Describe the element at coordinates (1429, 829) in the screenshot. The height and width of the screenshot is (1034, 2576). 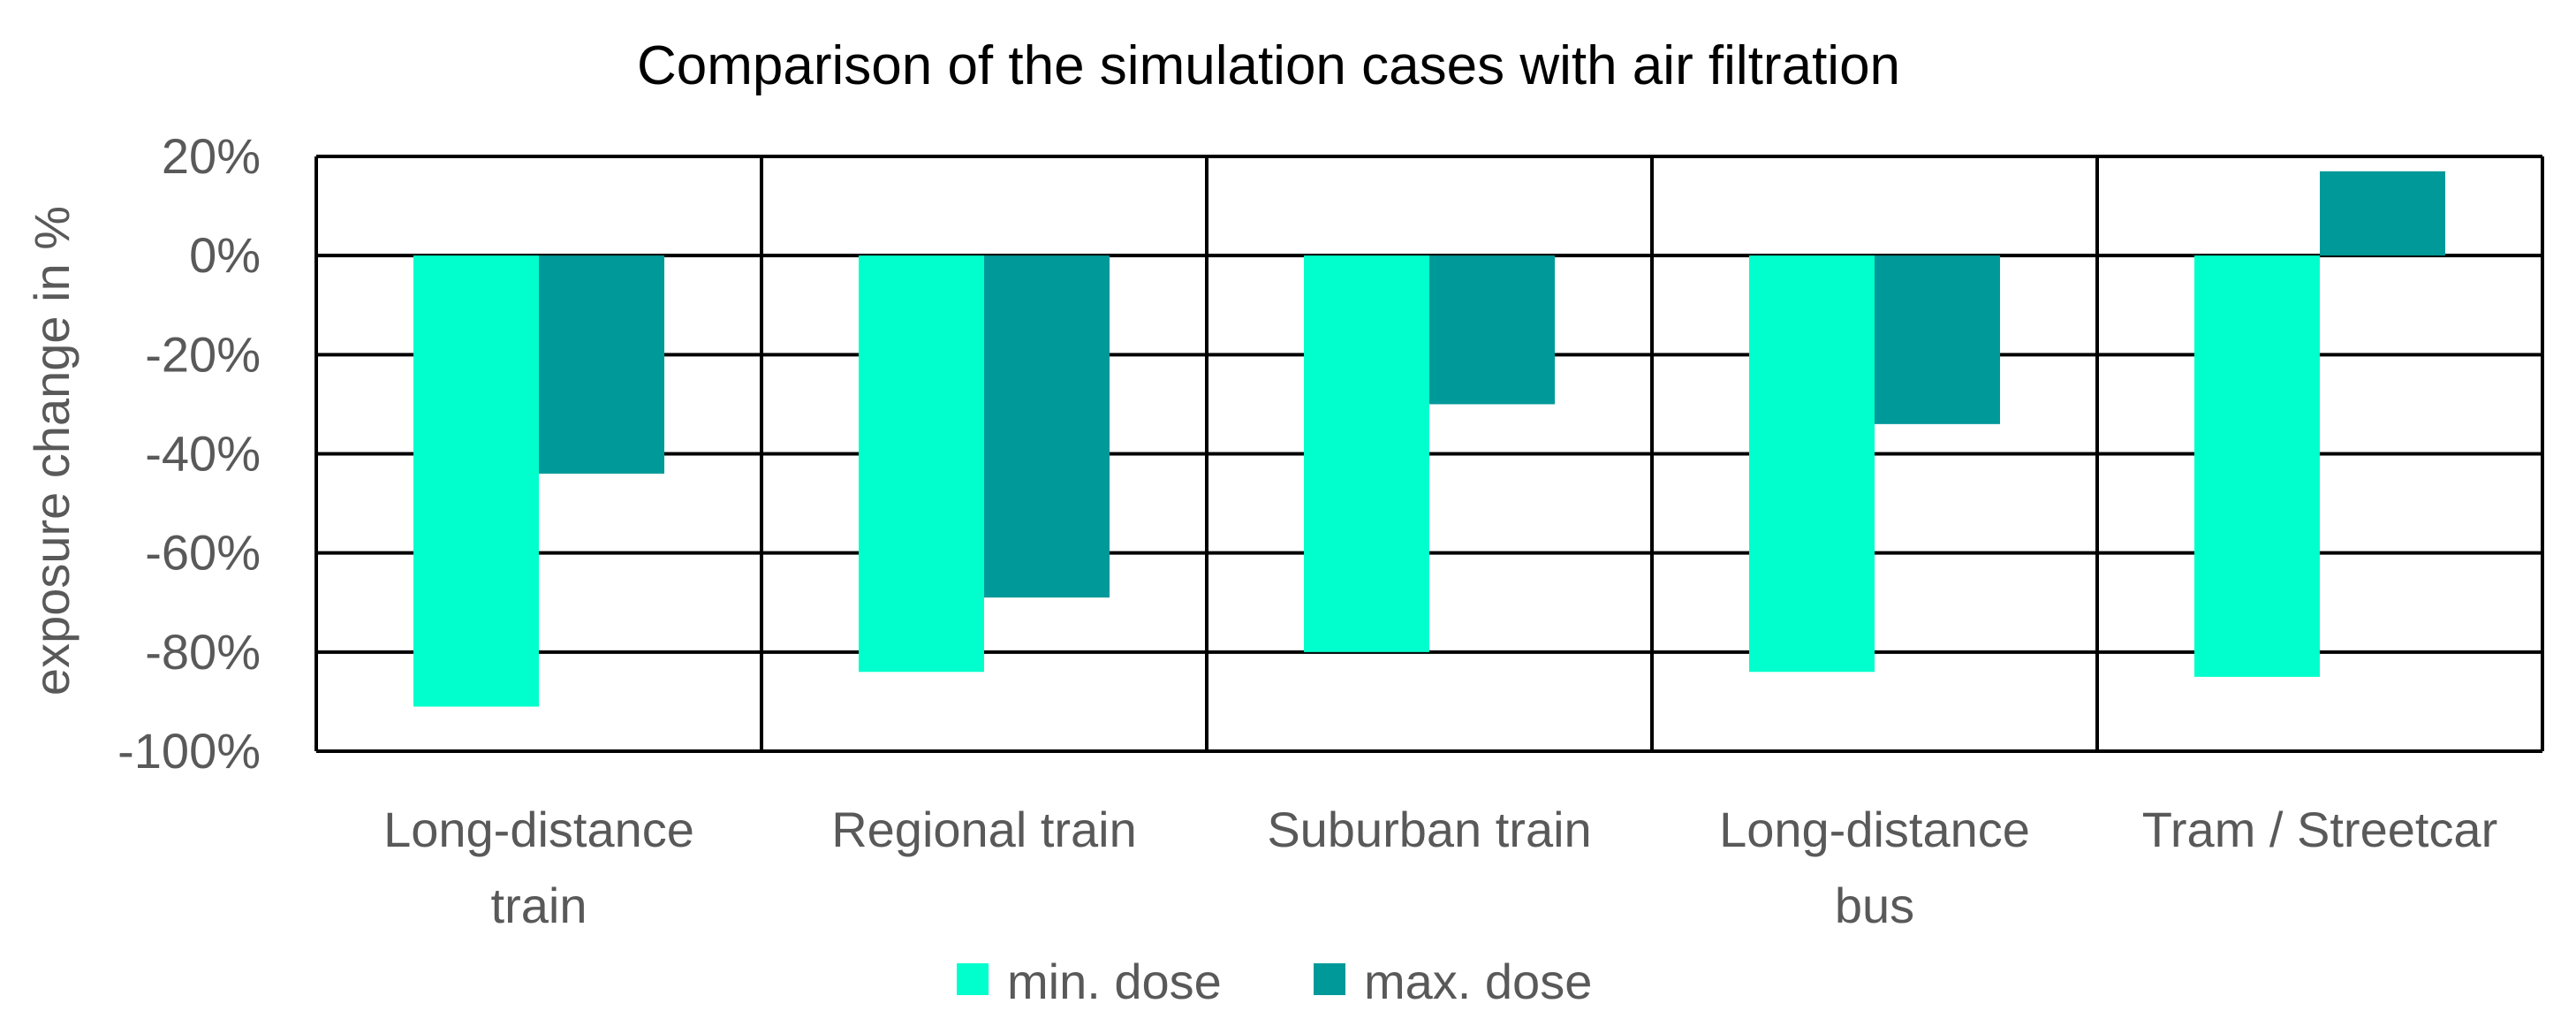
I see `category-label-2-0: Suburban train` at that location.